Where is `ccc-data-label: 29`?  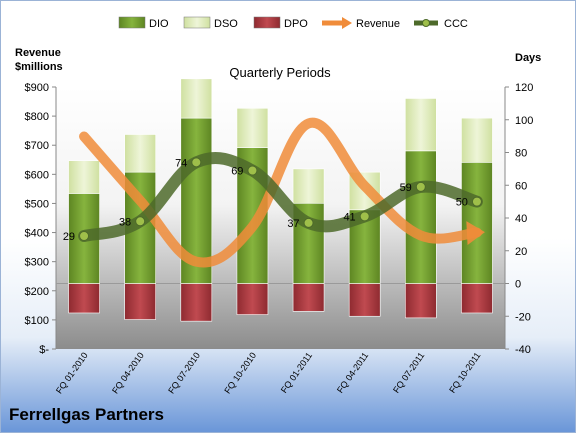 ccc-data-label: 29 is located at coordinates (69, 237).